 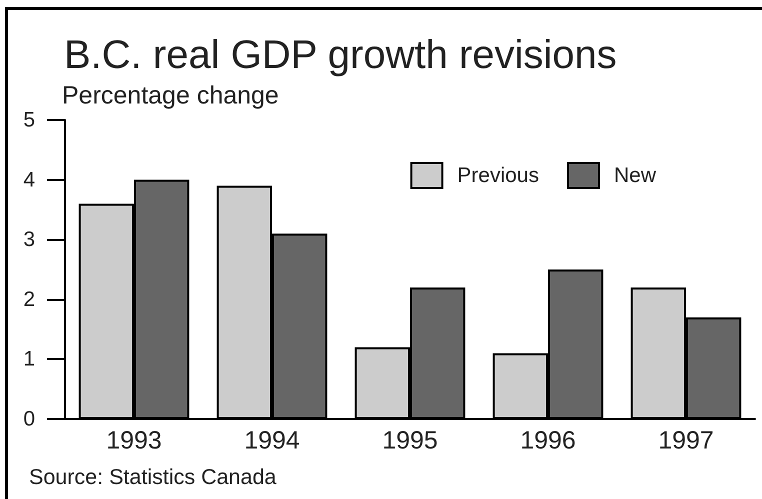 I want to click on source-note: Source: Statistics Canada, so click(x=152, y=477).